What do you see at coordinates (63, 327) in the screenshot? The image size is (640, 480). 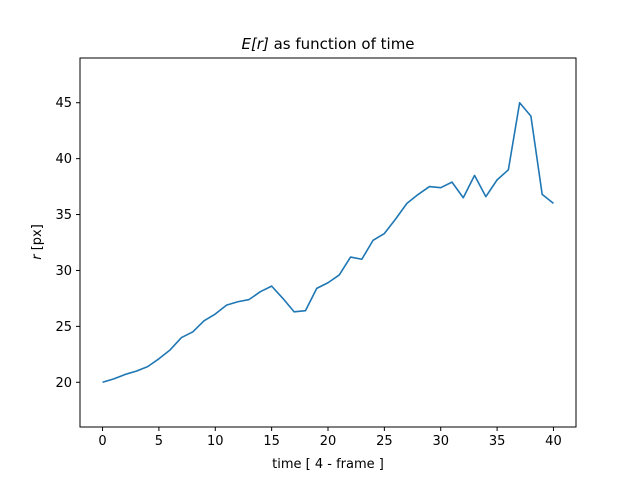 I see `y-tick-label: 25` at bounding box center [63, 327].